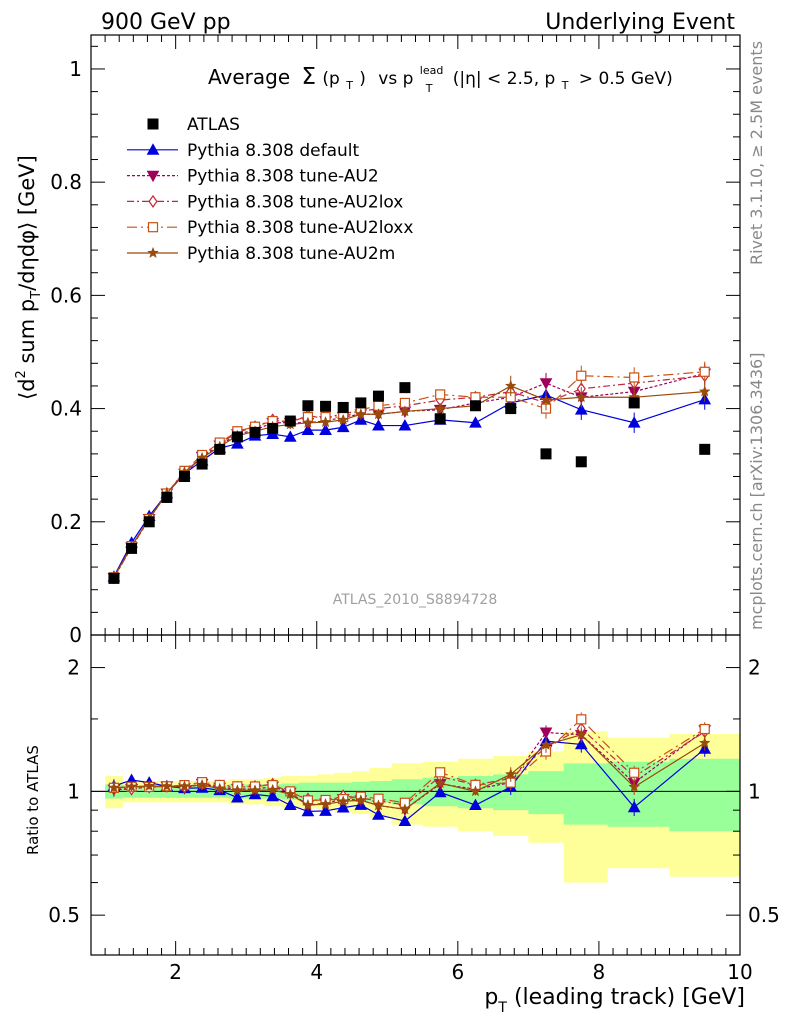 The image size is (786, 1024). What do you see at coordinates (422, 795) in the screenshot?
I see `ratio-band-green` at bounding box center [422, 795].